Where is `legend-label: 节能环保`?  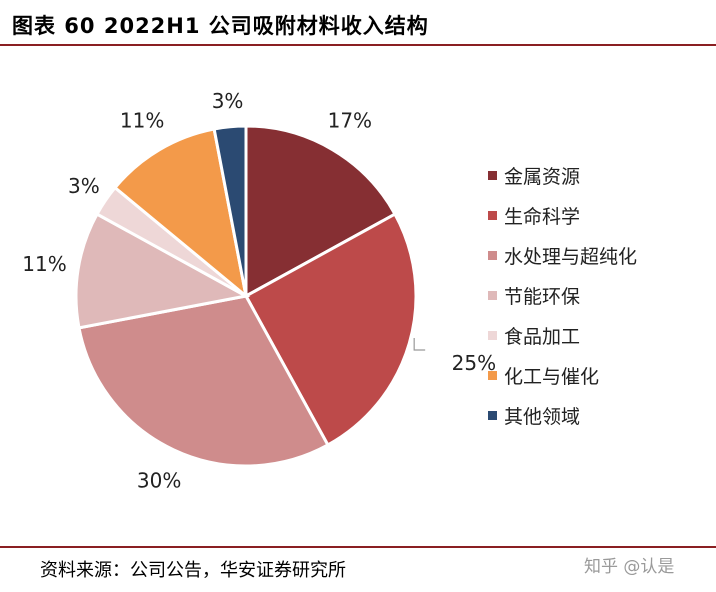 legend-label: 节能环保 is located at coordinates (542, 297).